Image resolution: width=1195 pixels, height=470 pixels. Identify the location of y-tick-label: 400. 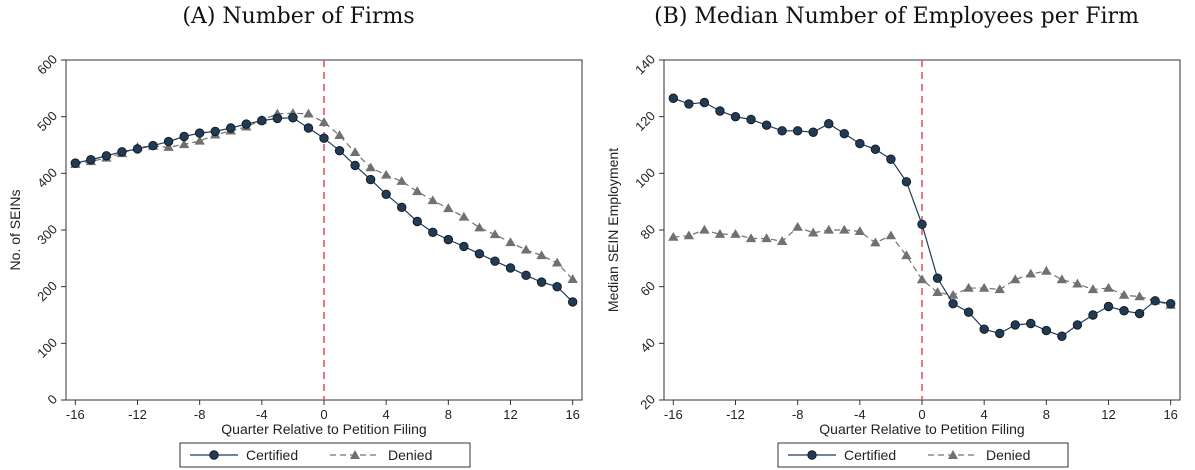
(47, 178).